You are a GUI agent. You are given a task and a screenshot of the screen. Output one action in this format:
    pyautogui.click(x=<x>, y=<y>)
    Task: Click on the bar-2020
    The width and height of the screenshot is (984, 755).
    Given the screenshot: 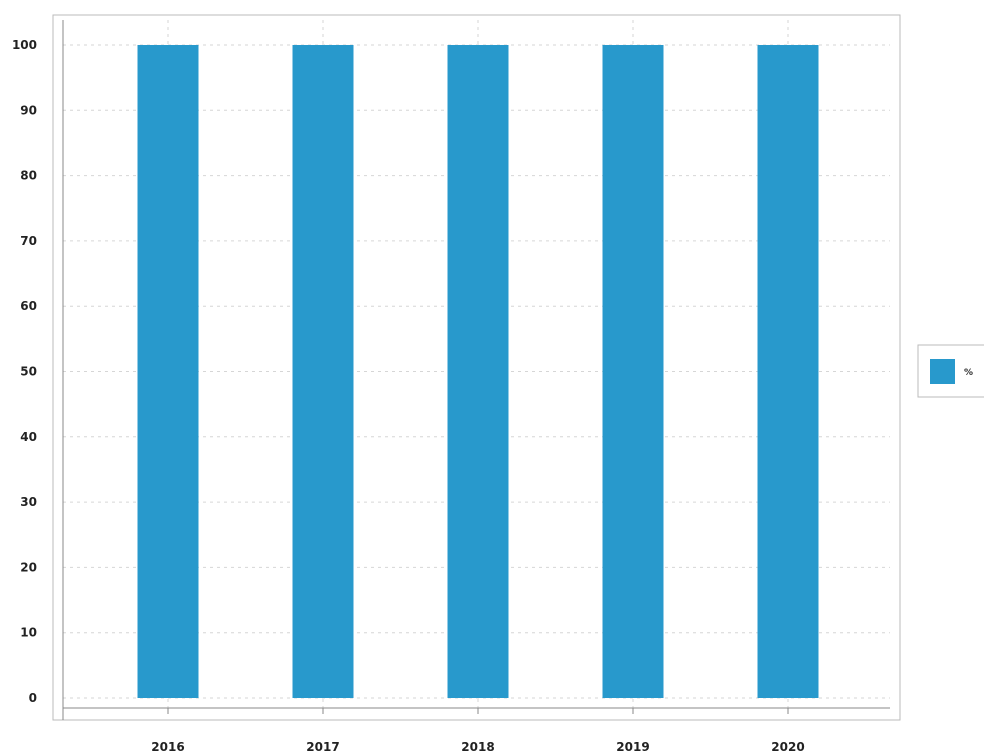 What is the action you would take?
    pyautogui.click(x=788, y=371)
    